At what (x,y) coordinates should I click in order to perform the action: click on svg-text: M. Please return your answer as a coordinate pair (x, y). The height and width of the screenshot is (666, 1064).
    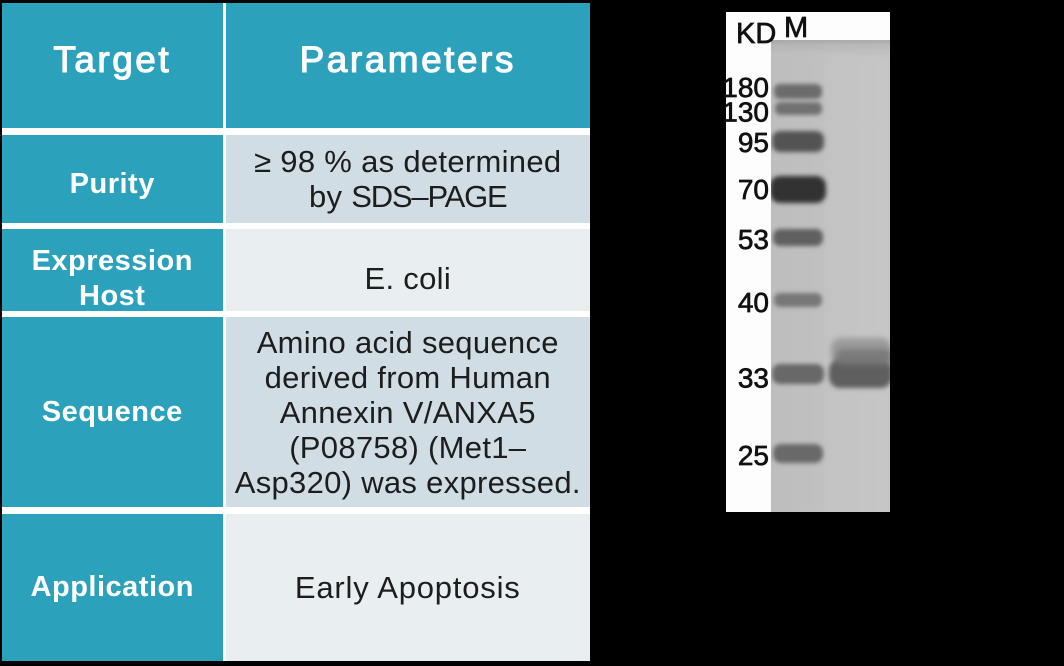
    Looking at the image, I should click on (796, 28).